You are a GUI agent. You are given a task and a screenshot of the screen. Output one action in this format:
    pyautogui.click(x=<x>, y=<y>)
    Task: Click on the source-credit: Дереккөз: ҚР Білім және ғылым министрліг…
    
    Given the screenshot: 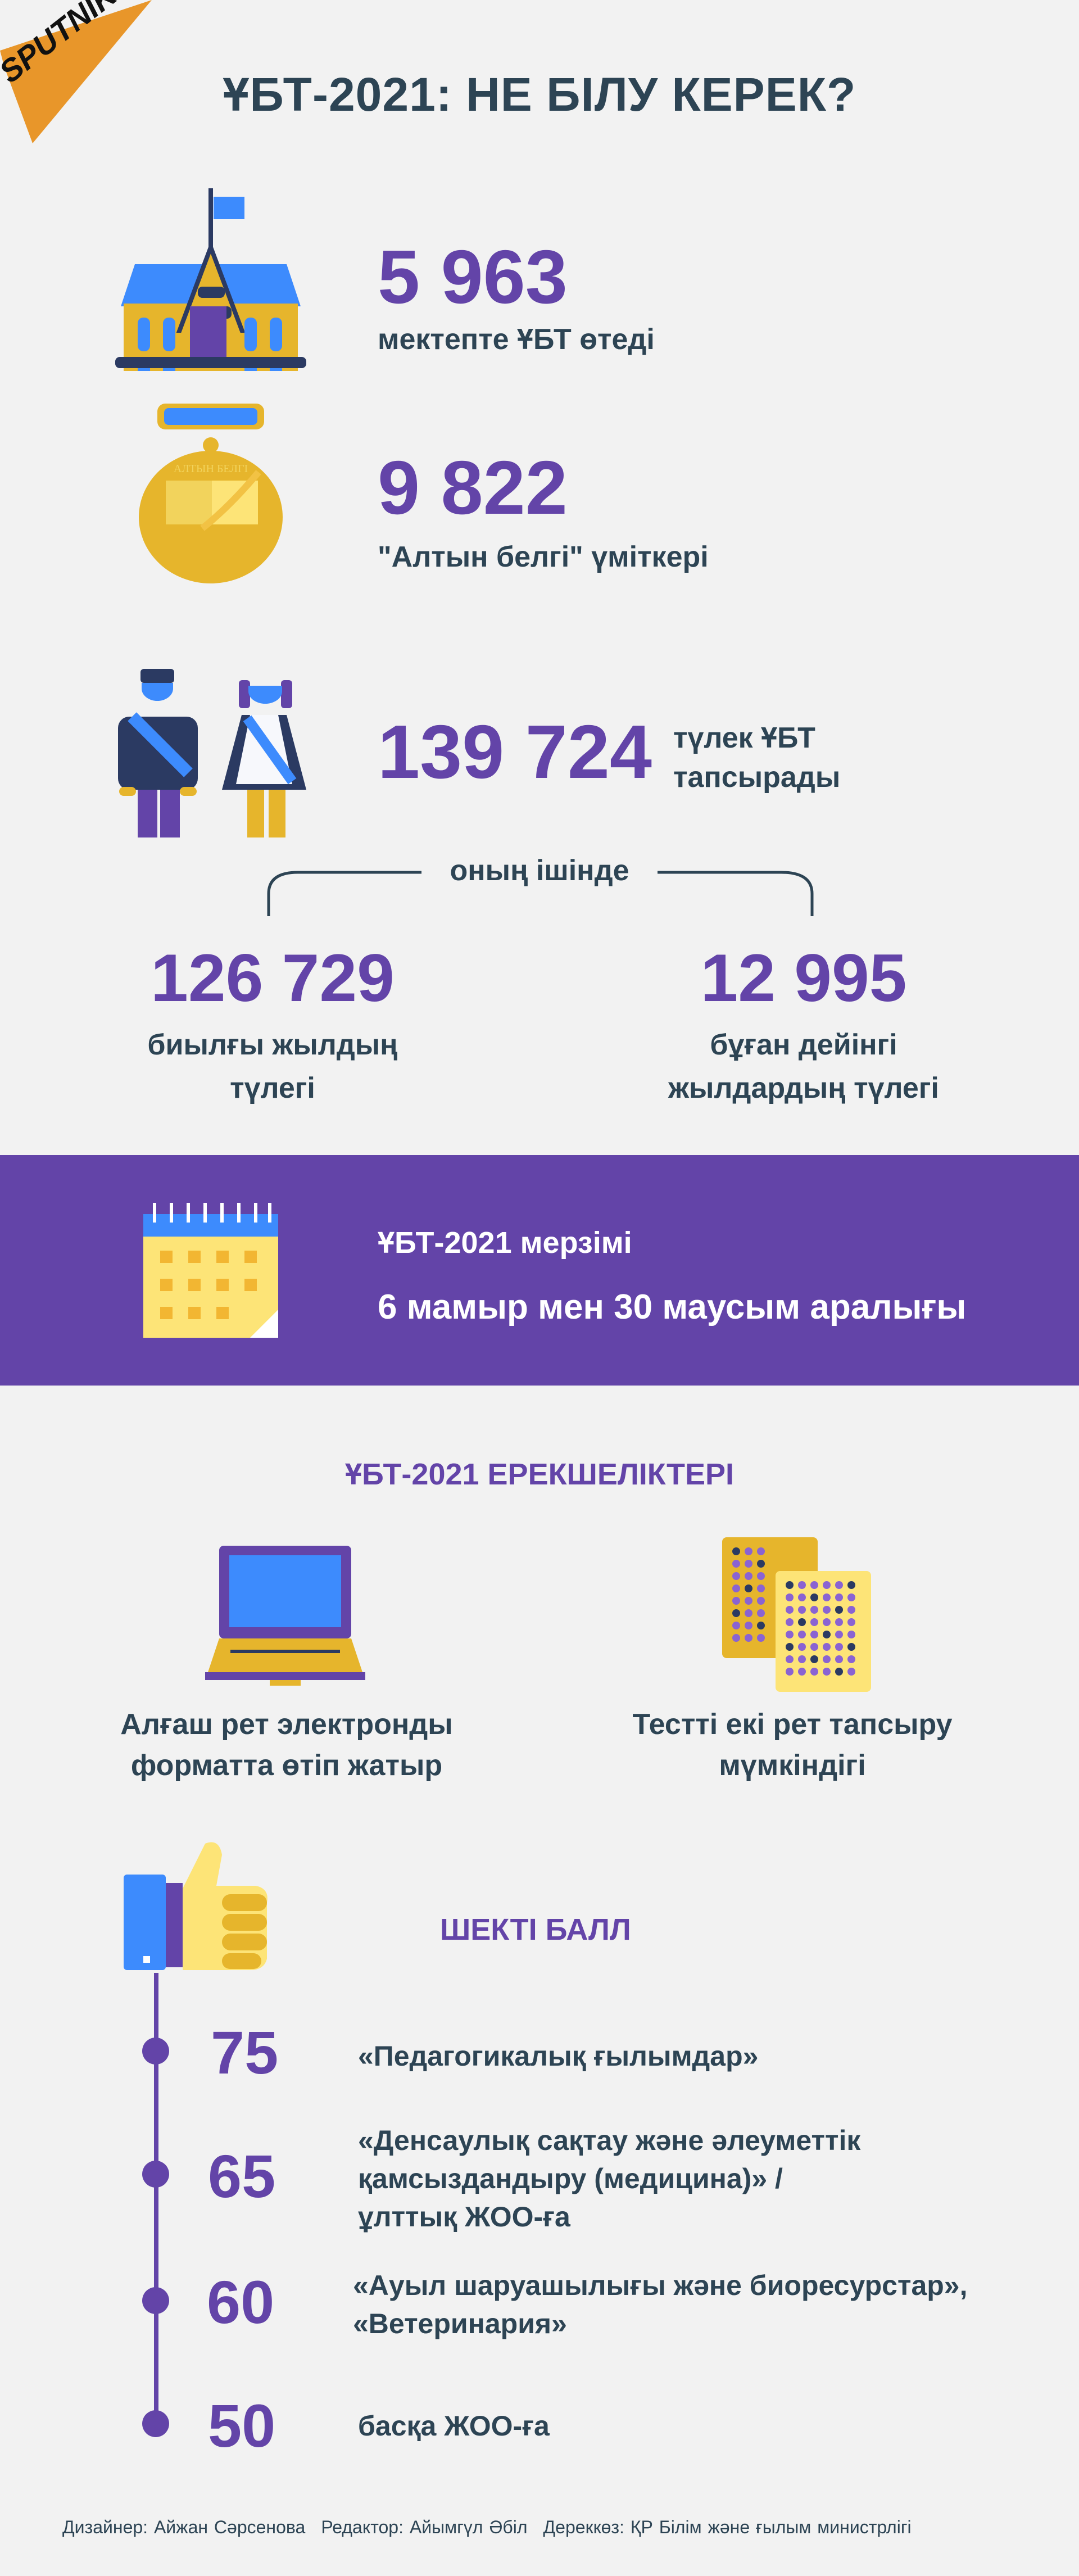 What is the action you would take?
    pyautogui.click(x=727, y=2527)
    